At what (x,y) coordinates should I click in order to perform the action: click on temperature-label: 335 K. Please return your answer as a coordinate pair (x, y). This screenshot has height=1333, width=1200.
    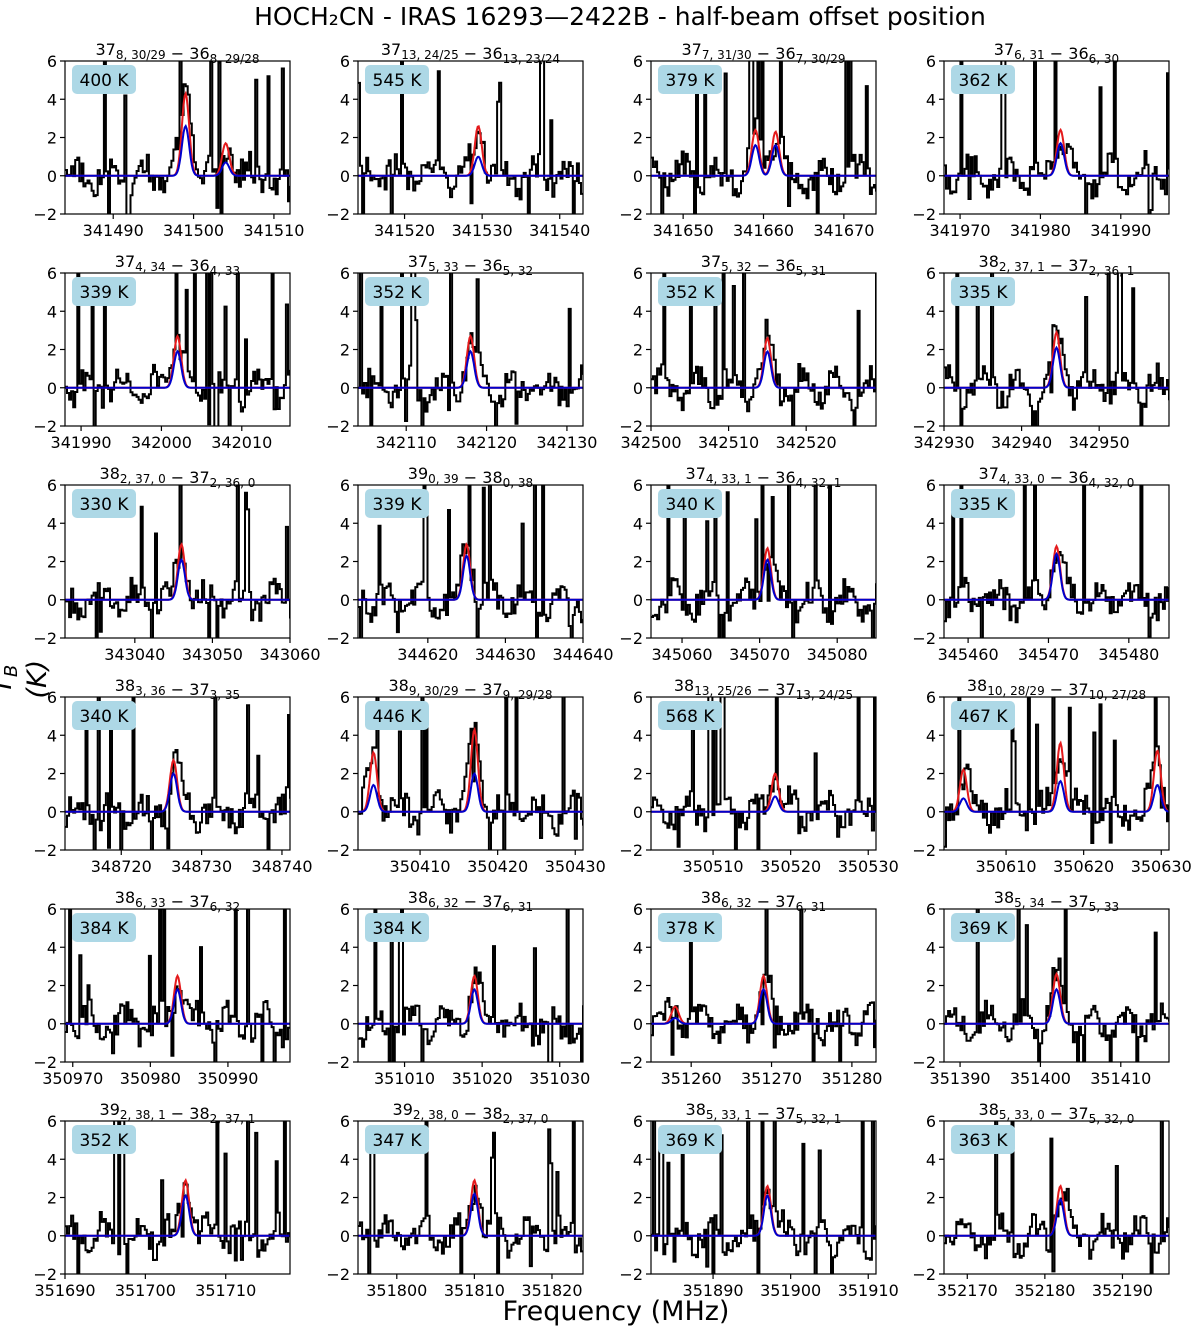
    Looking at the image, I should click on (984, 293).